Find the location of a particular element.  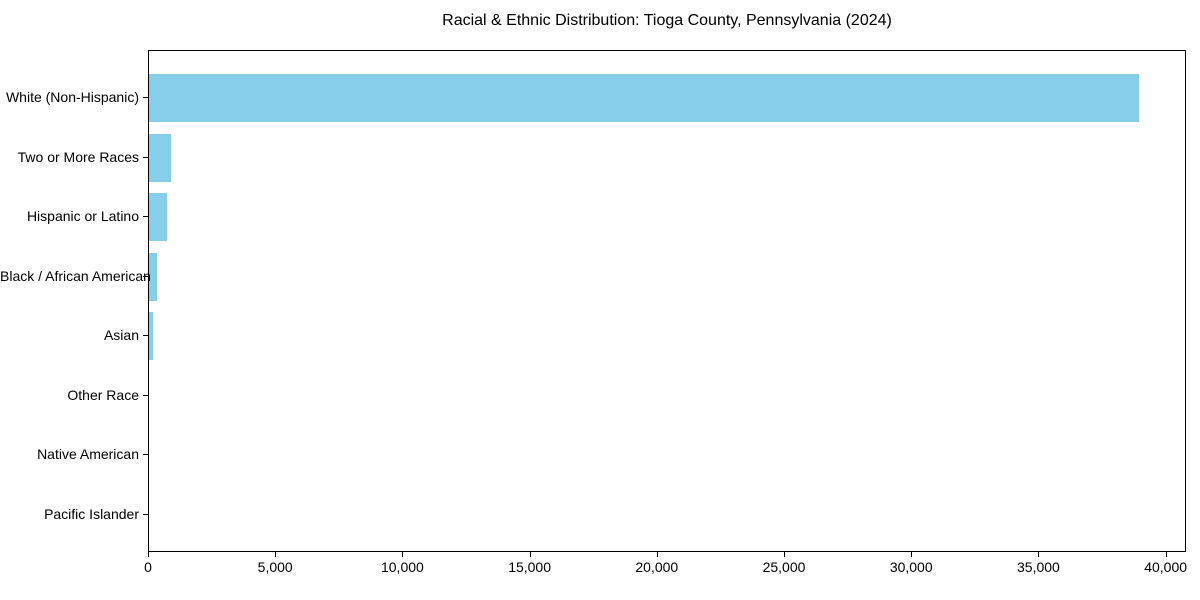

y-tick-label: White (Non-Hispanic) is located at coordinates (72, 97).